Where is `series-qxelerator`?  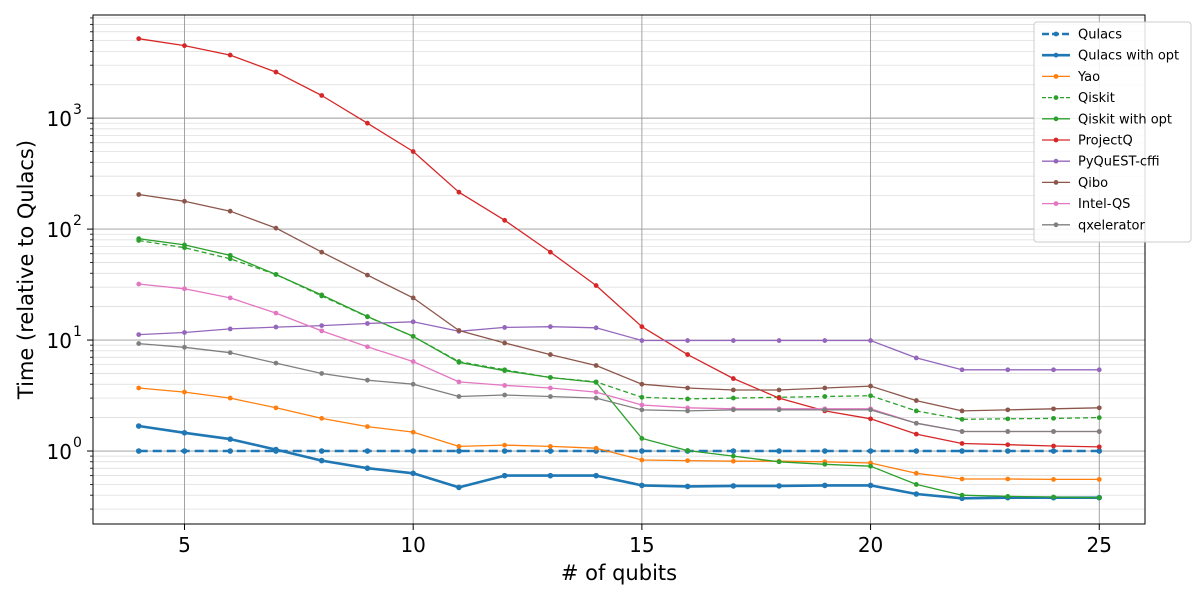 series-qxelerator is located at coordinates (619, 387).